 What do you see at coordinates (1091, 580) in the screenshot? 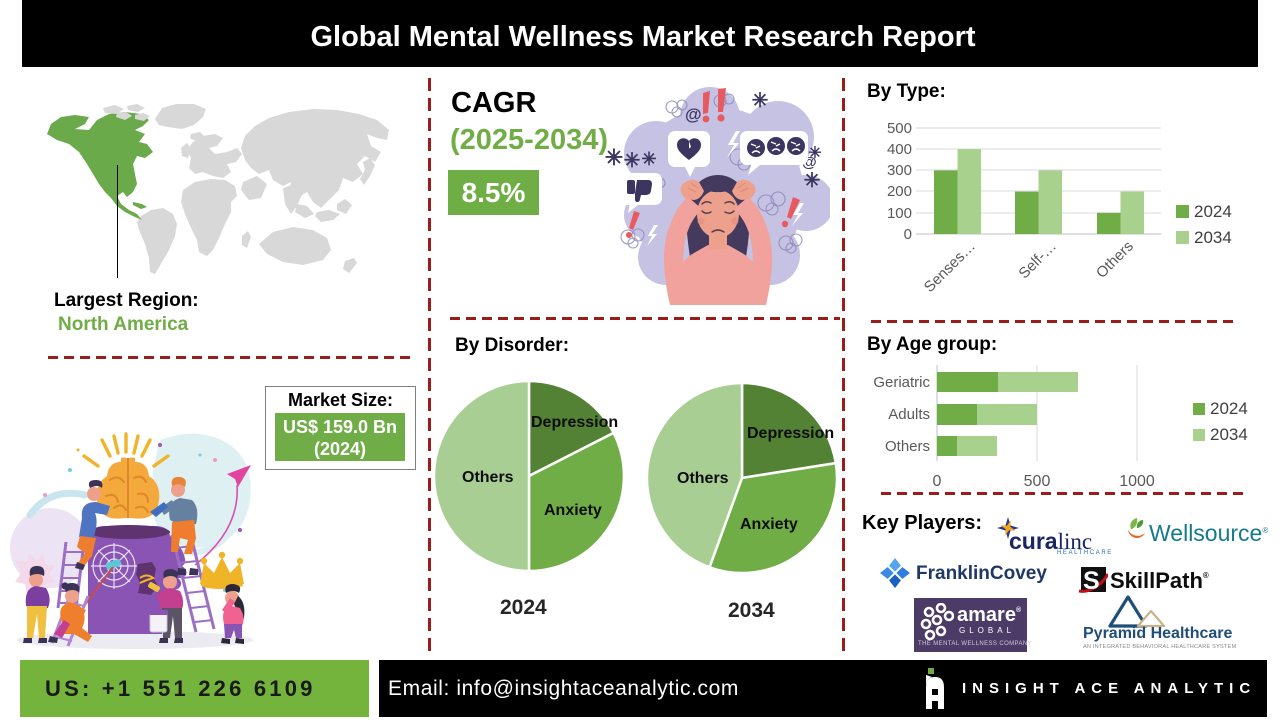
I see `svg-text: S` at bounding box center [1091, 580].